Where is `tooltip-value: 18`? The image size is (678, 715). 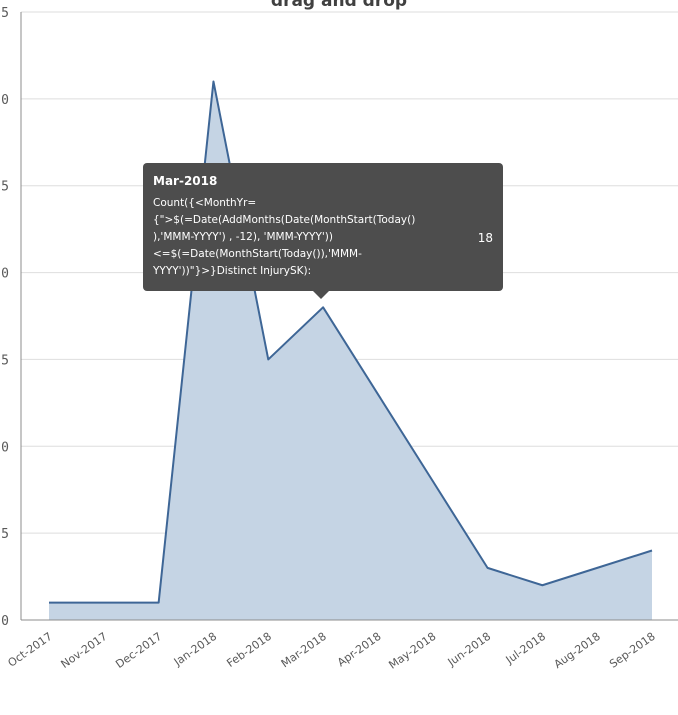 tooltip-value: 18 is located at coordinates (485, 237).